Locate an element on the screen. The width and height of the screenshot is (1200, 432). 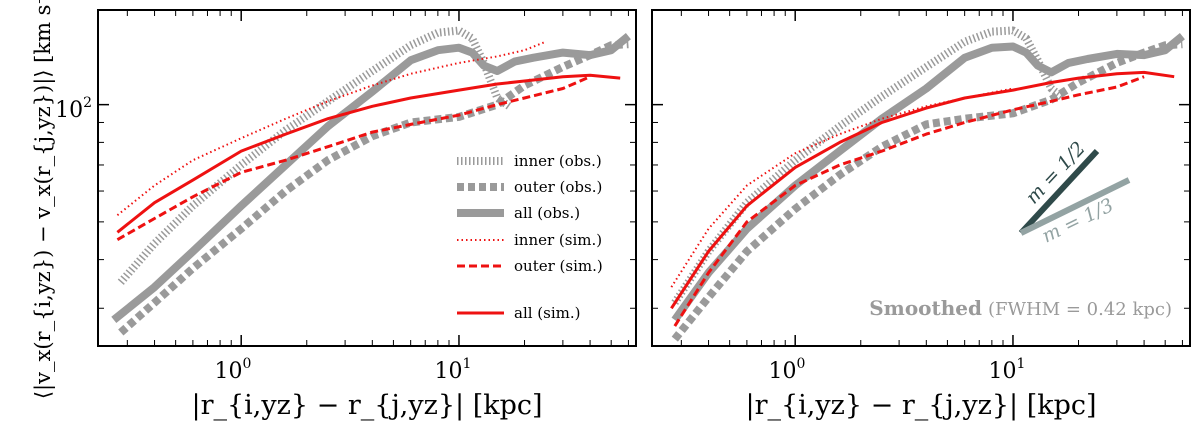
legend-label-all-obs: all (obs.) is located at coordinates (547, 213).